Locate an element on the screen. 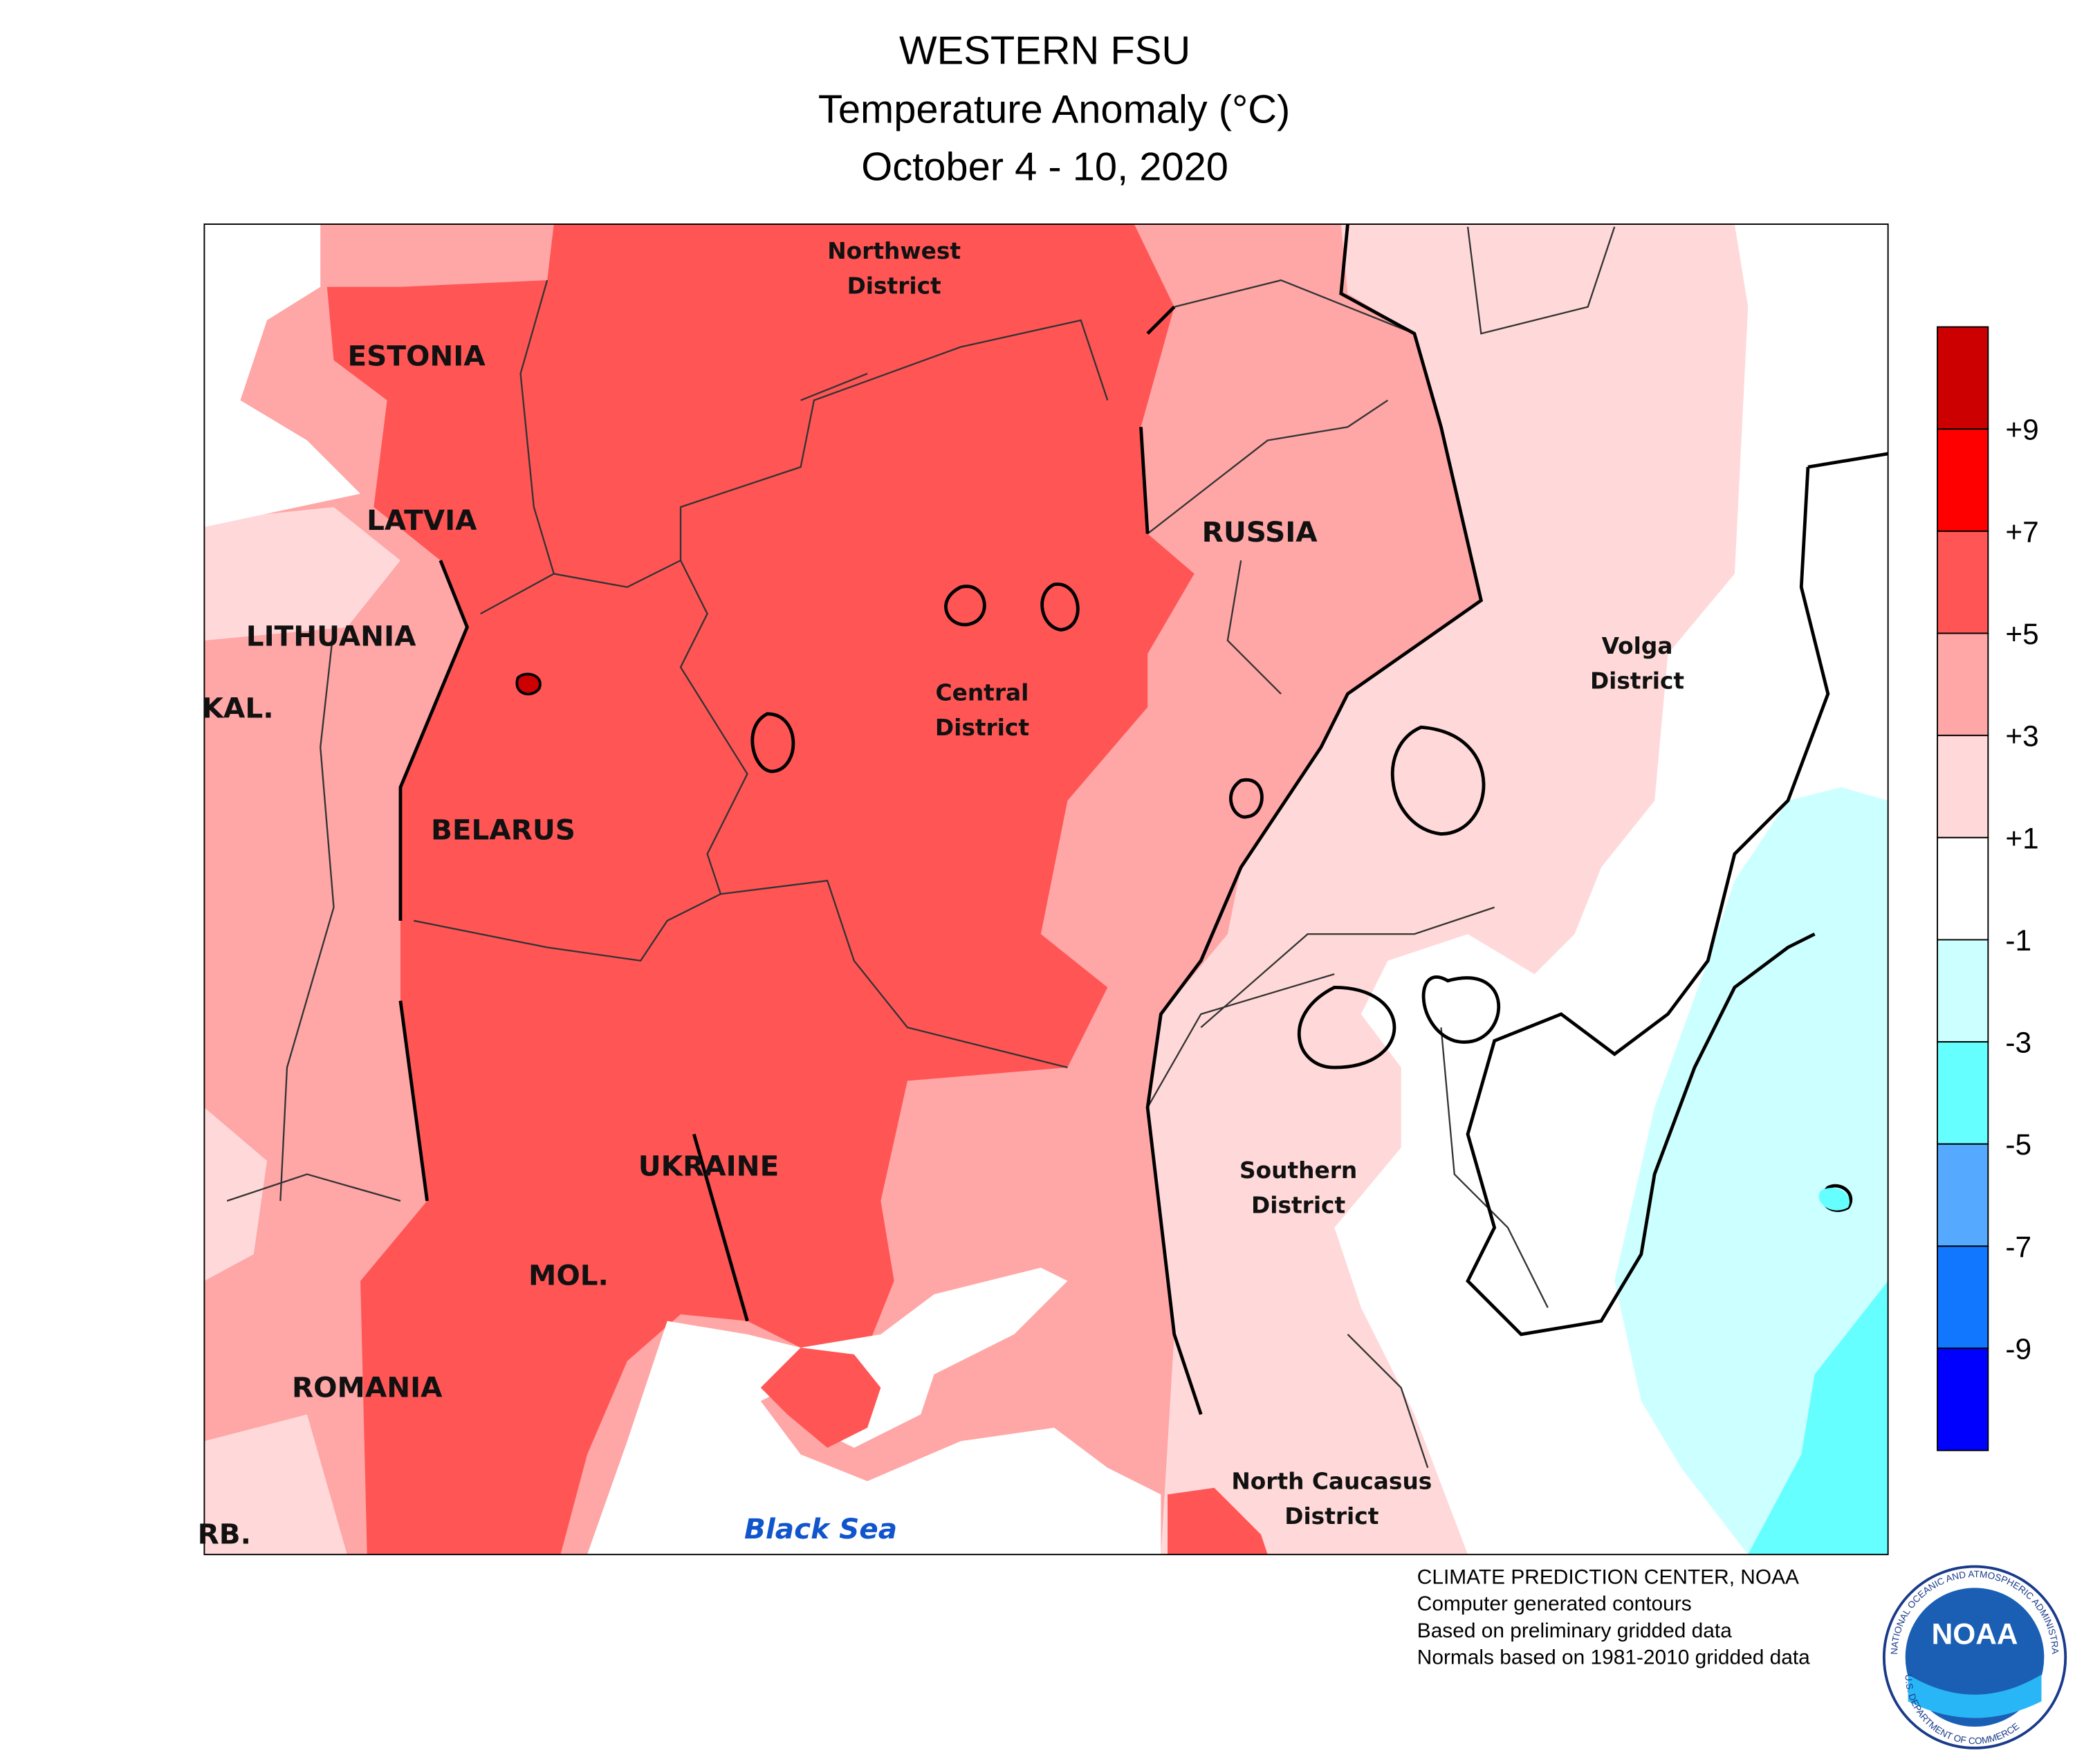  country-label: RB. is located at coordinates (224, 1534).